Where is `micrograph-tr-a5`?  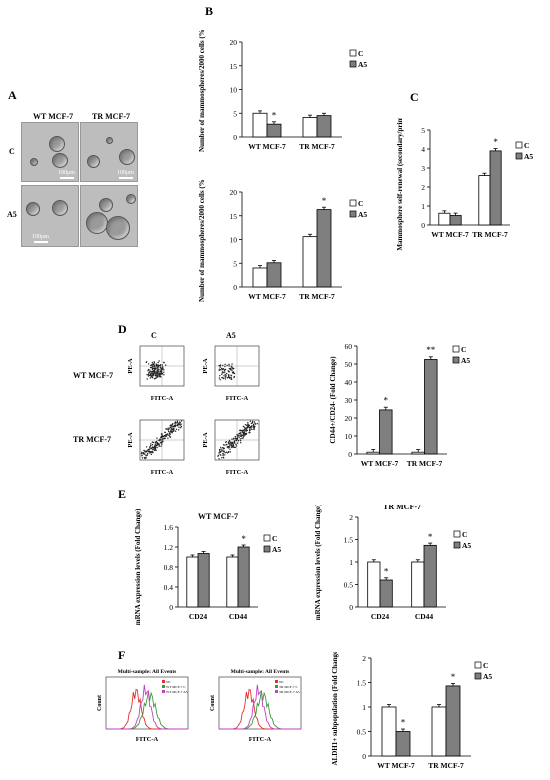
micrograph-tr-a5 is located at coordinates (109, 216).